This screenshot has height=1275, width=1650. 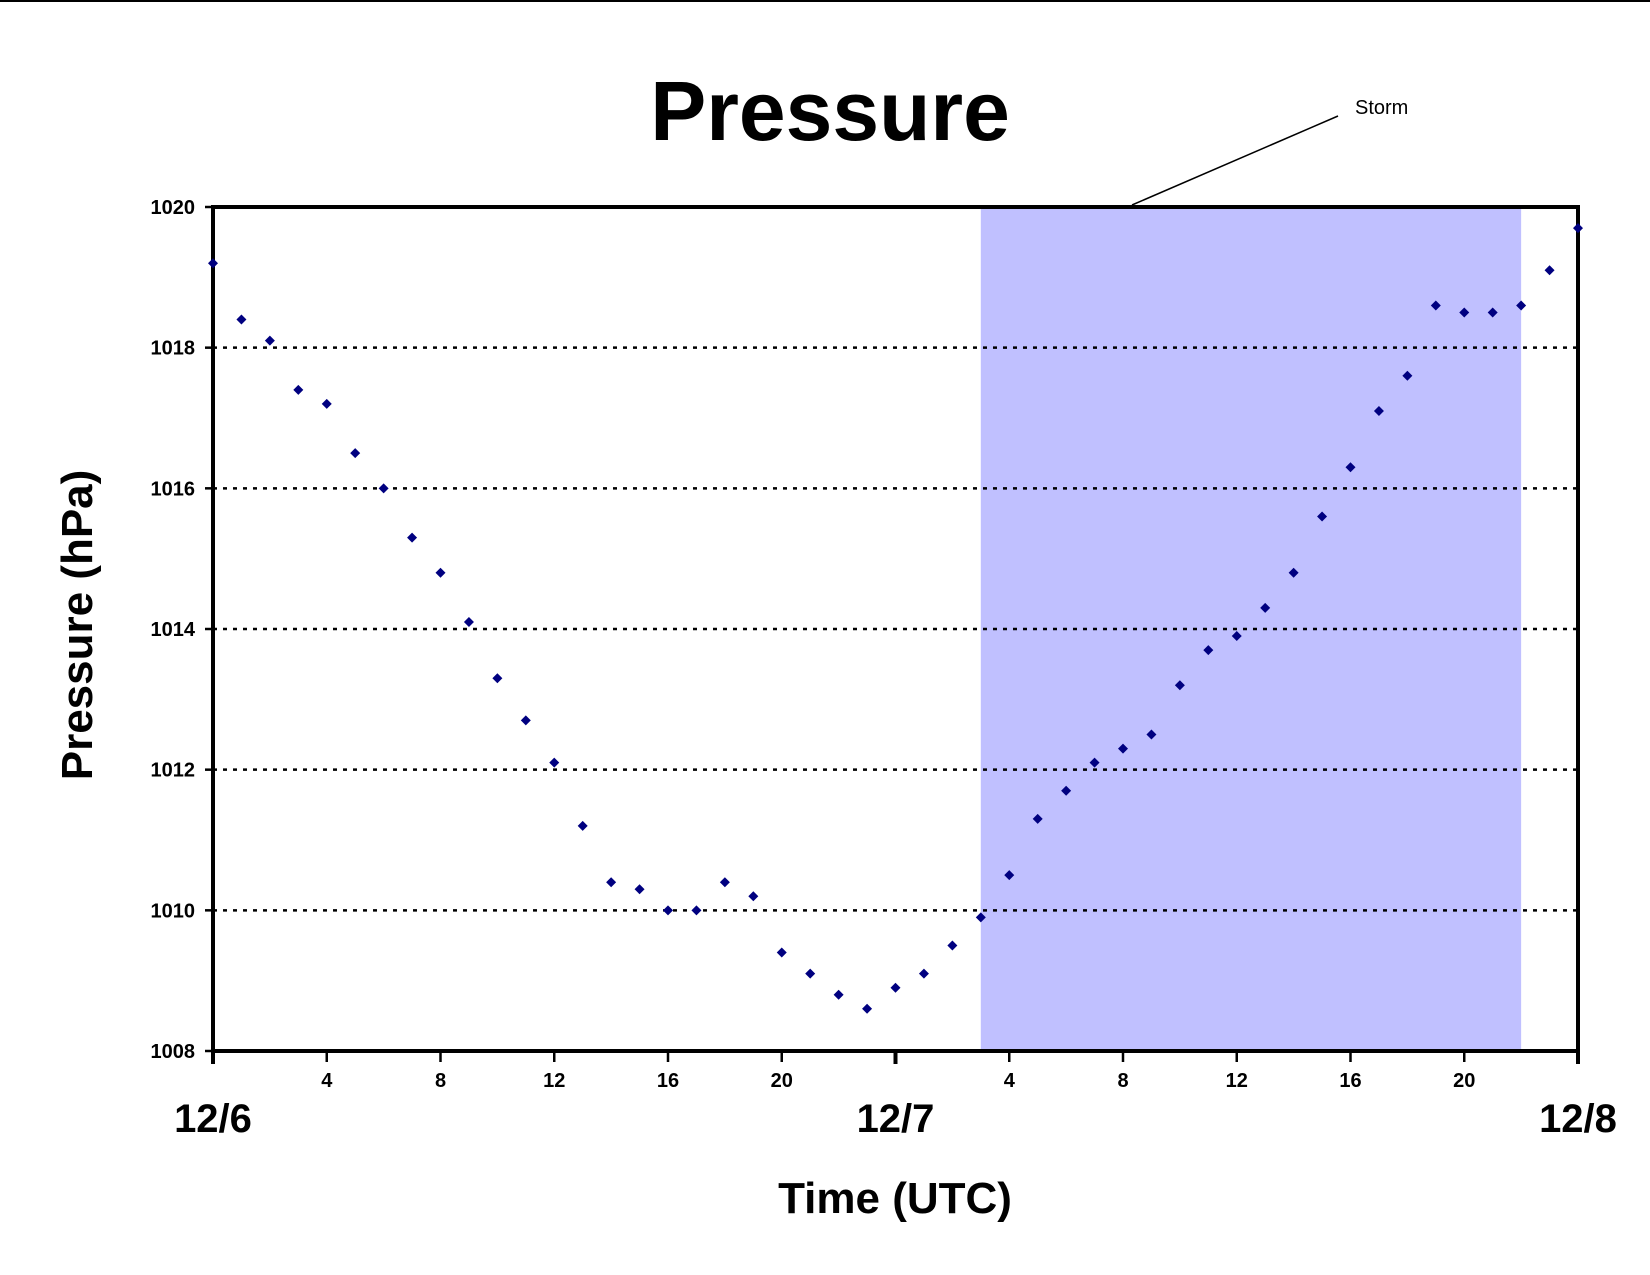 I want to click on y-tick-label: 1020, so click(x=173, y=208).